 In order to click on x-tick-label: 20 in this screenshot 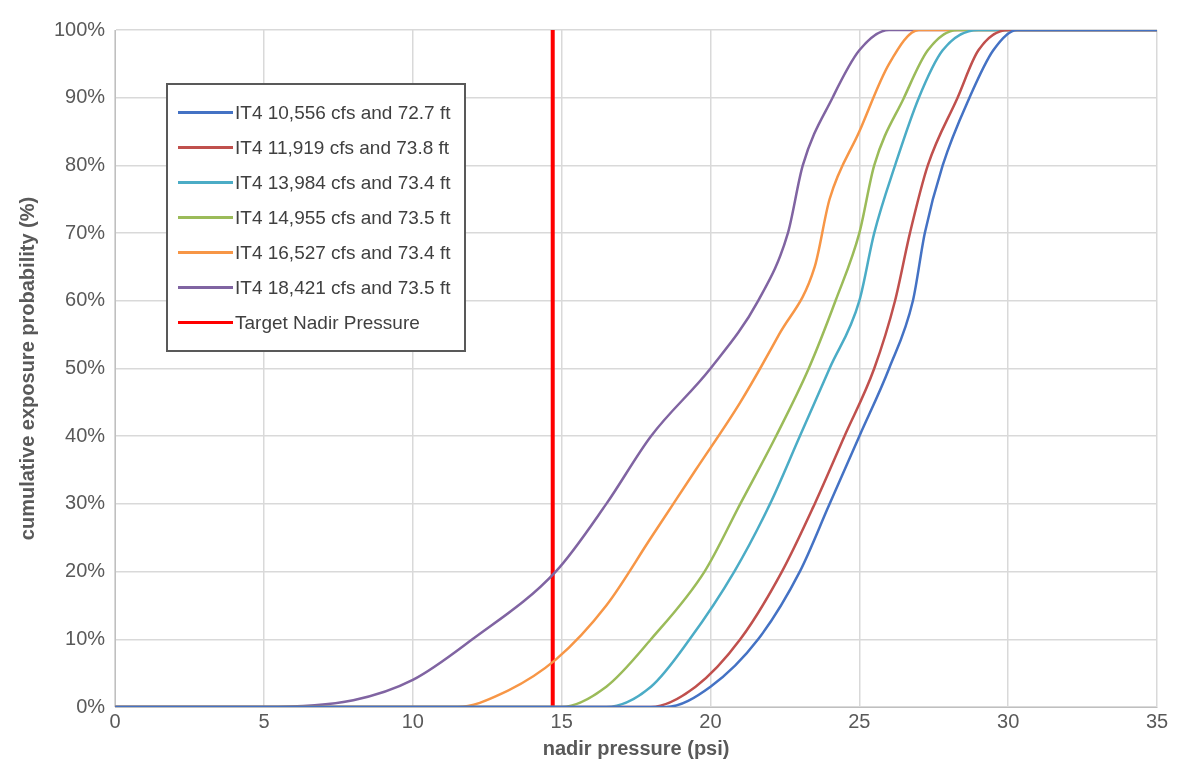, I will do `click(710, 720)`.